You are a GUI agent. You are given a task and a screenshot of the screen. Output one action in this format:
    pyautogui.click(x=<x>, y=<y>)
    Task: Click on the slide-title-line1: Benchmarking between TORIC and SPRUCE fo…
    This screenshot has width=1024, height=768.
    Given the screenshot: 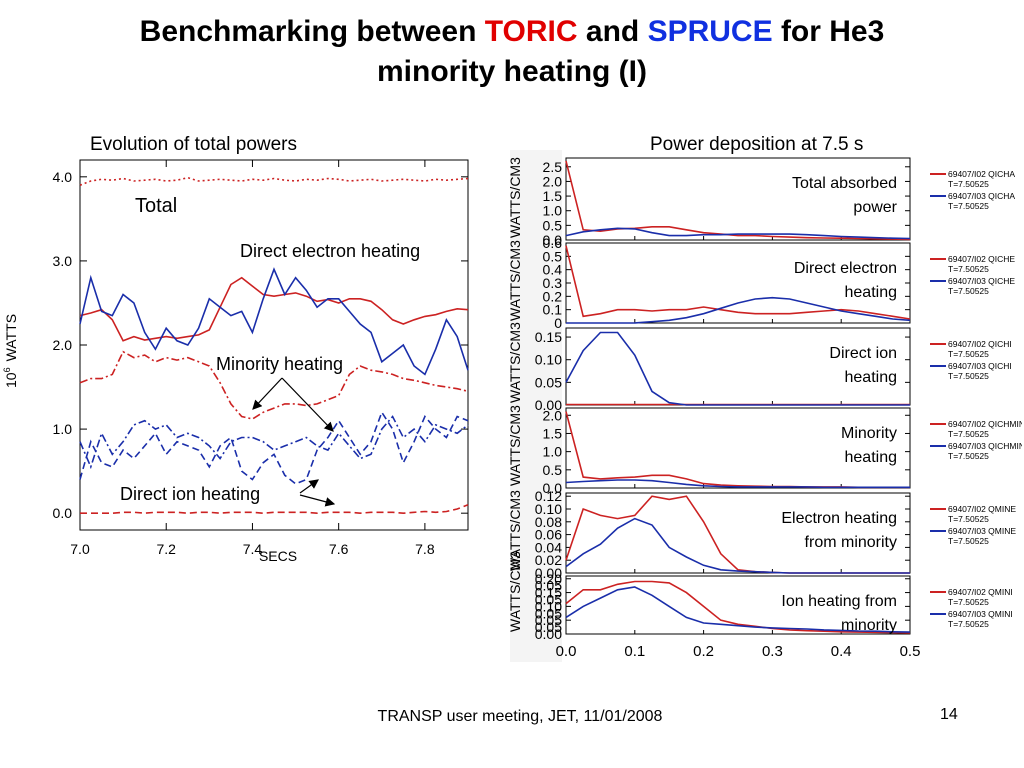 What is the action you would take?
    pyautogui.click(x=512, y=32)
    